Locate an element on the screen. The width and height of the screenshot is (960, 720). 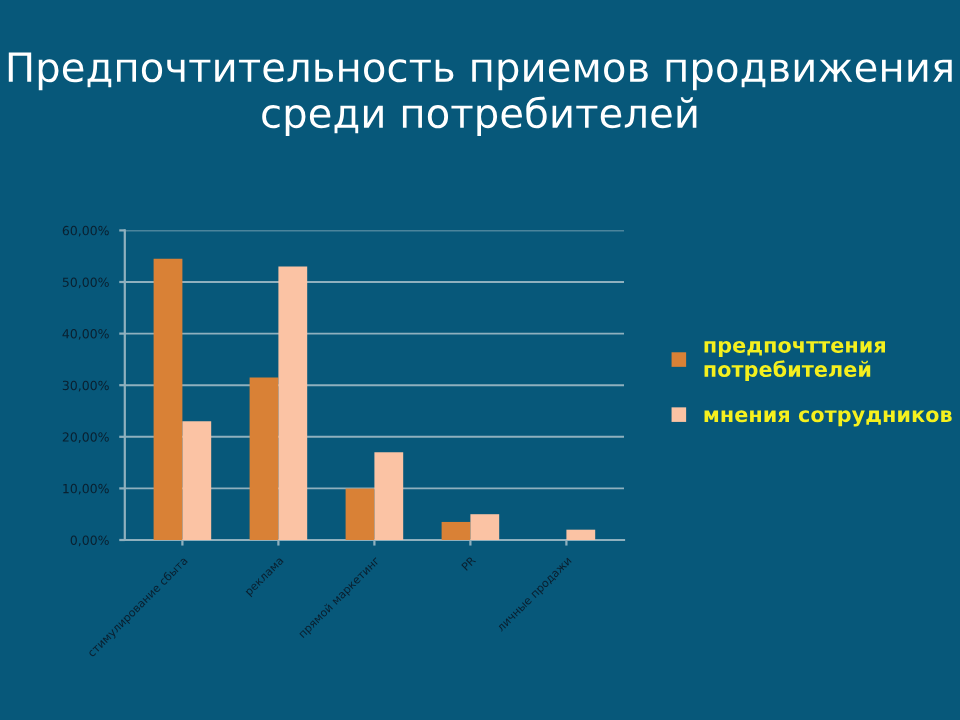
chart-title: Предпочтительность приемов продвижения среди потребителей is located at coordinates (480, 94).